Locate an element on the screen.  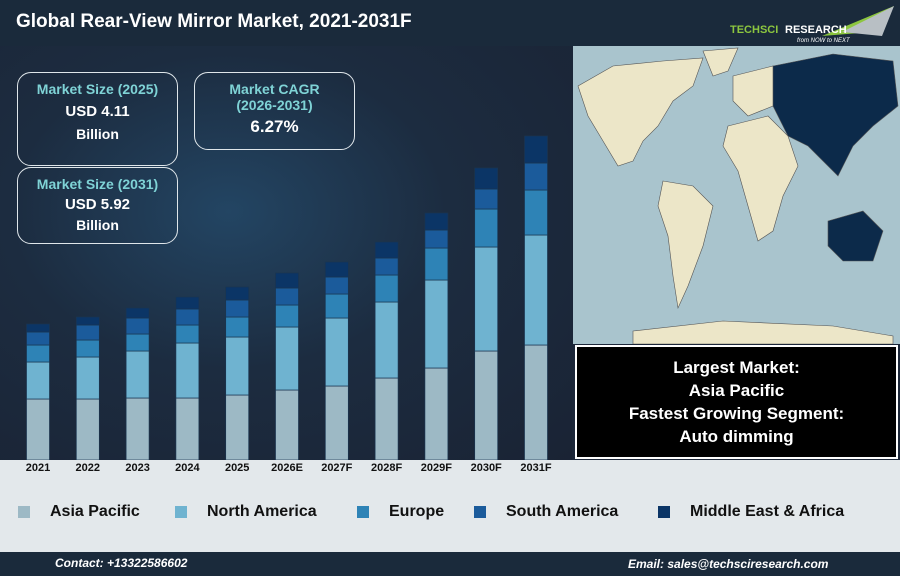
market-size-2031-card: Market Size (2031) USD 5.92 Billion is located at coordinates (97, 205).